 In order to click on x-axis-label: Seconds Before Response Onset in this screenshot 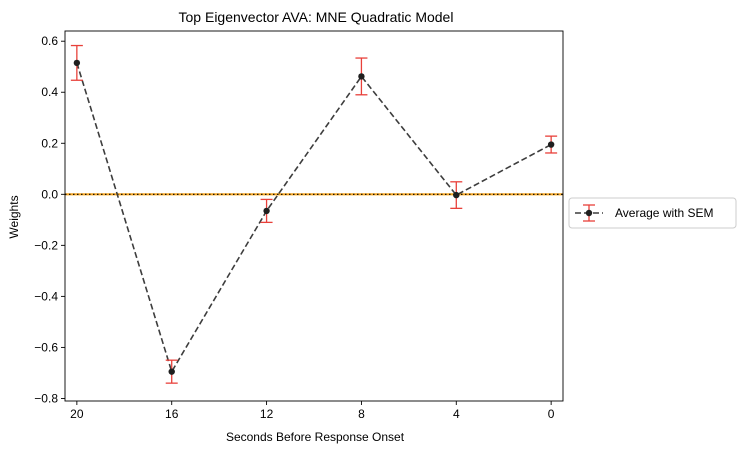, I will do `click(315, 437)`.